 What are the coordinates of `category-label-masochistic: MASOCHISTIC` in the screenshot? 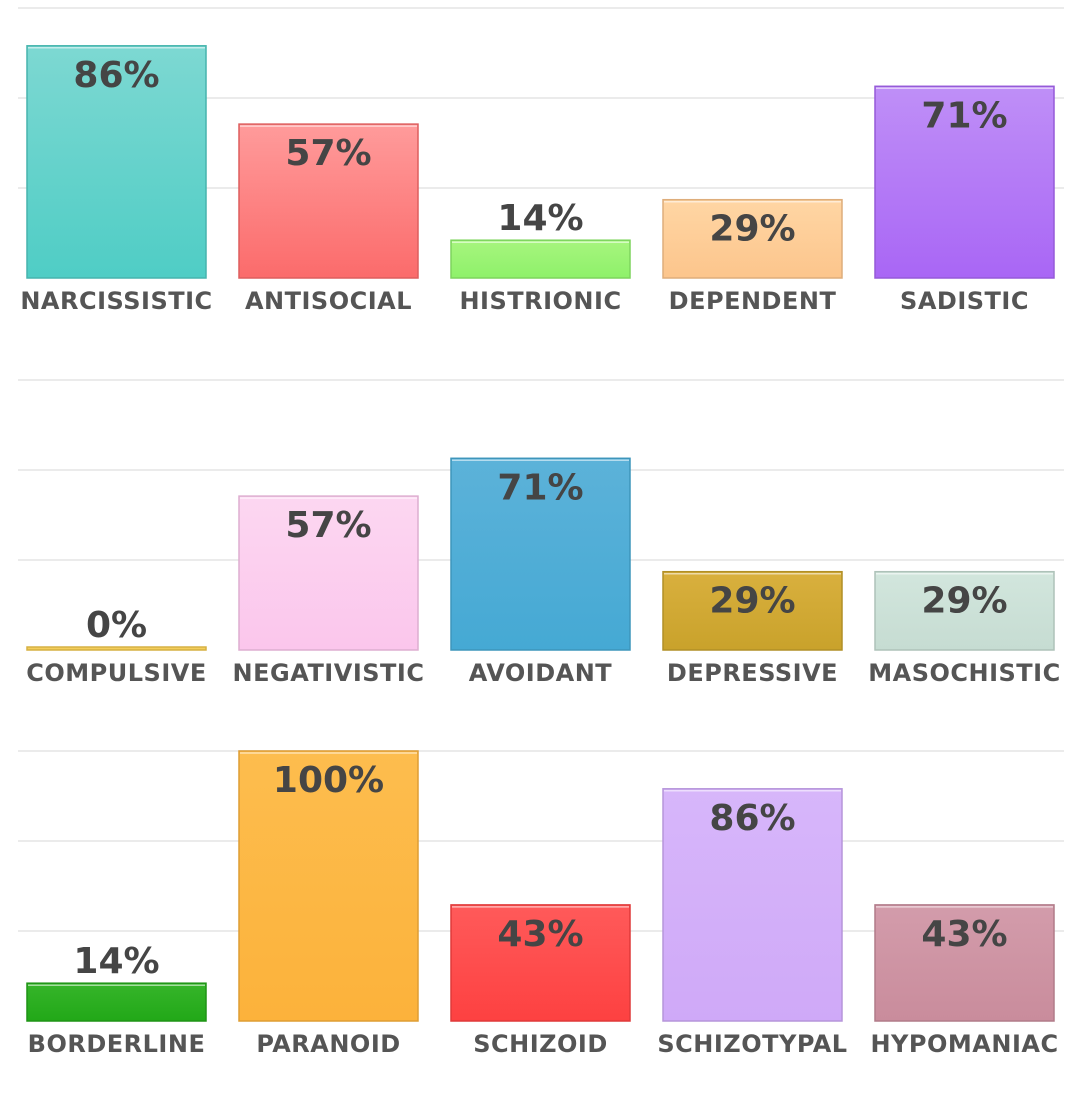 It's located at (964, 673).